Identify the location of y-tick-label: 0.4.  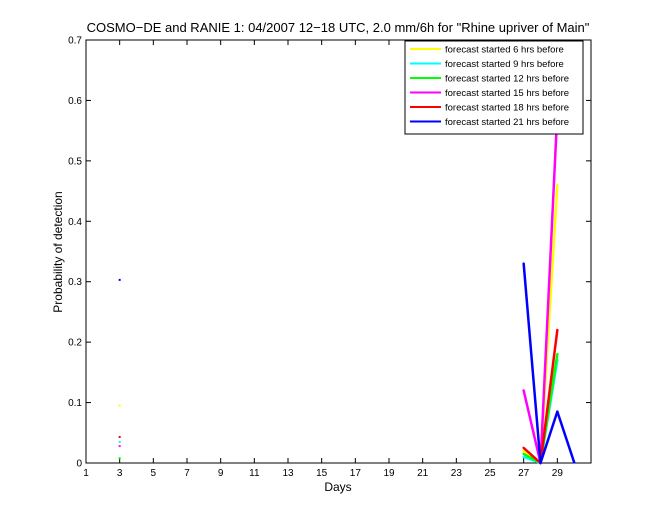
(75, 222).